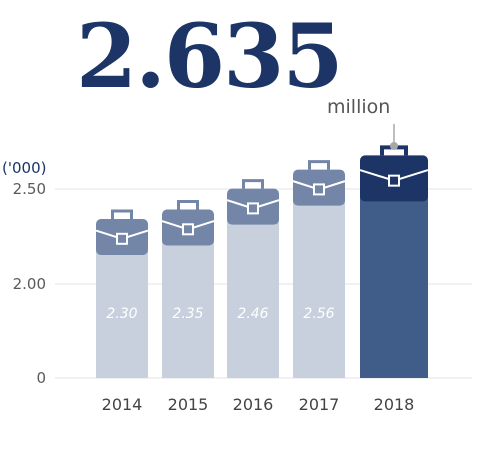 The width and height of the screenshot is (500, 470). I want to click on bar-group: 2018, so click(394, 269).